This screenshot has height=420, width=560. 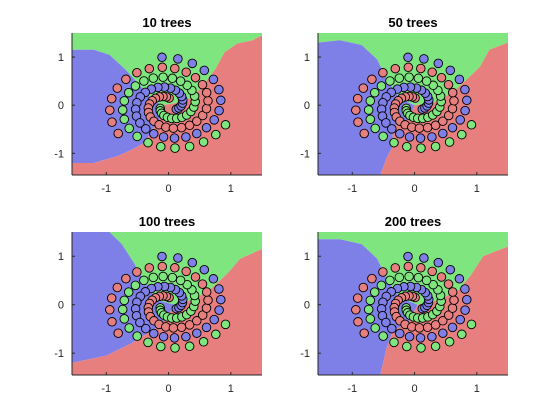 I want to click on subplot-title: 200 trees, so click(x=413, y=221).